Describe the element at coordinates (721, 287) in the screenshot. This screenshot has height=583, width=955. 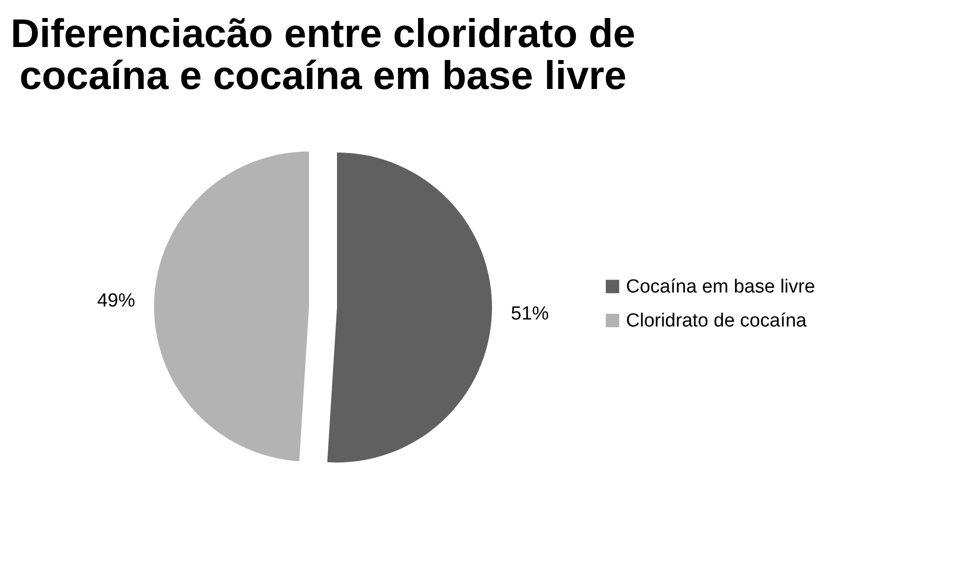
I see `legend-label: Cocaína em base livre` at that location.